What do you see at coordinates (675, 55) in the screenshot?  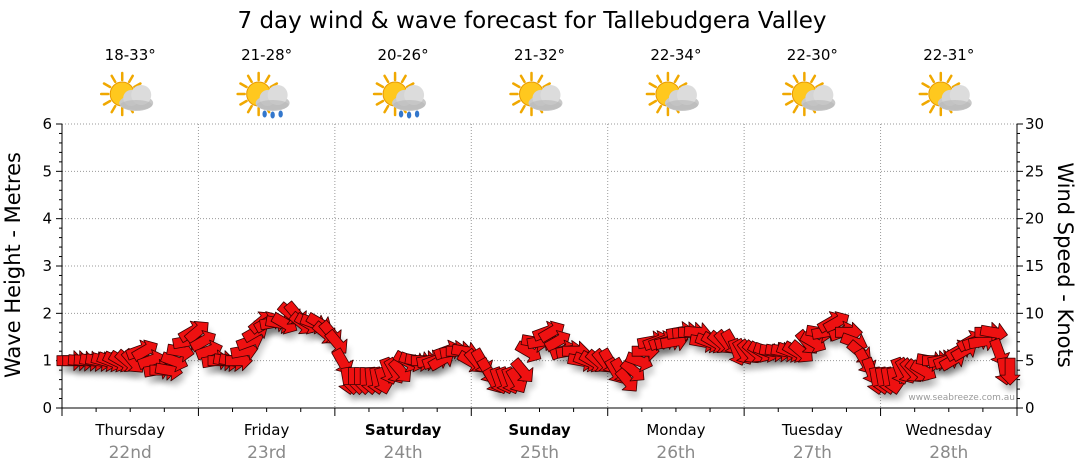 I see `day-temp-range: 22-34°` at bounding box center [675, 55].